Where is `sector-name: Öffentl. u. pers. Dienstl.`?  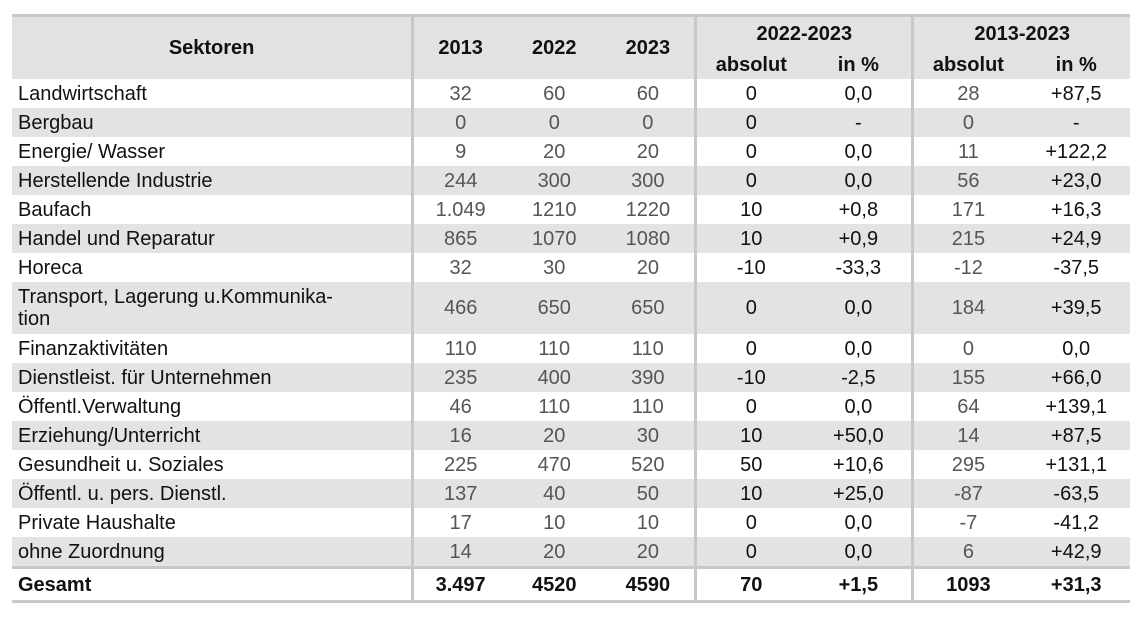 sector-name: Öffentl. u. pers. Dienstl. is located at coordinates (213, 493).